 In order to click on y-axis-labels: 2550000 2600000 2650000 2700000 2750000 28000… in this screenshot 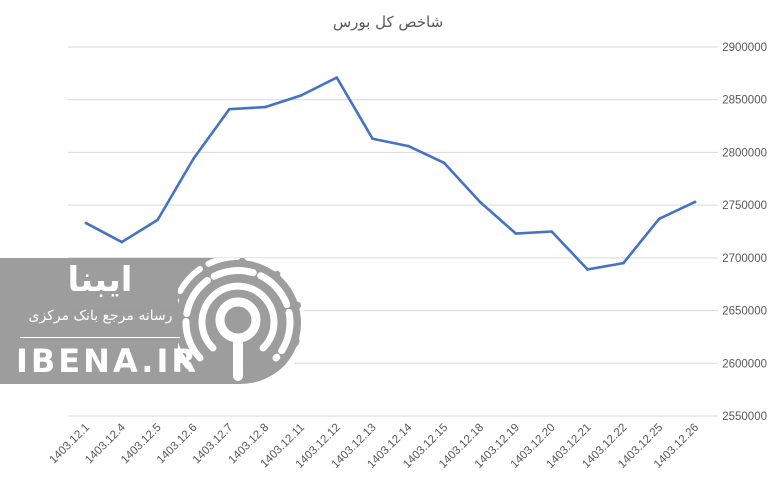, I will do `click(744, 232)`.